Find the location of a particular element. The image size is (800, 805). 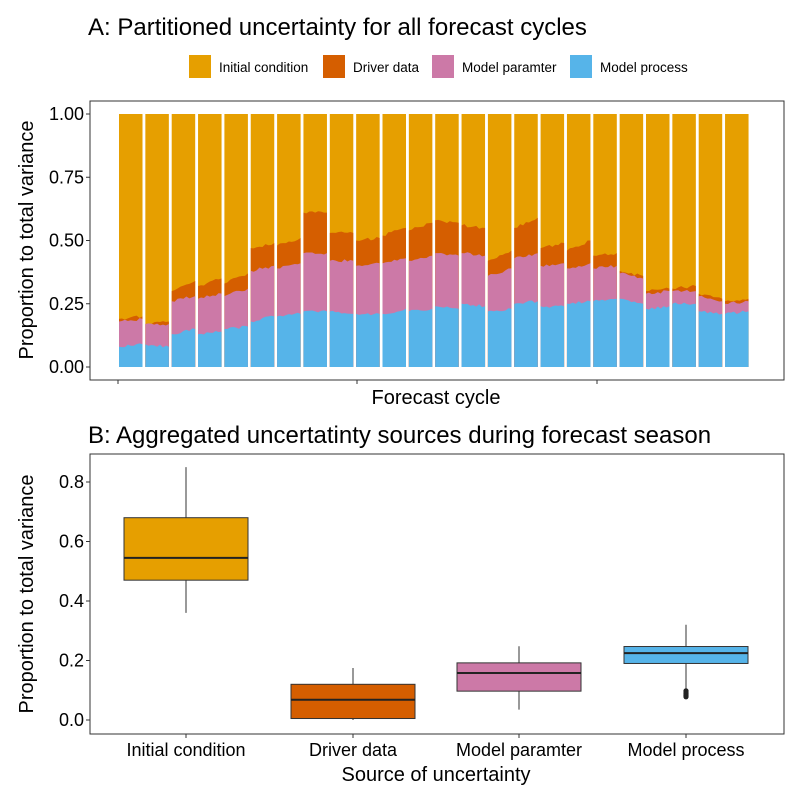

panel-b-y-tick-label: 0.6 is located at coordinates (71, 542).